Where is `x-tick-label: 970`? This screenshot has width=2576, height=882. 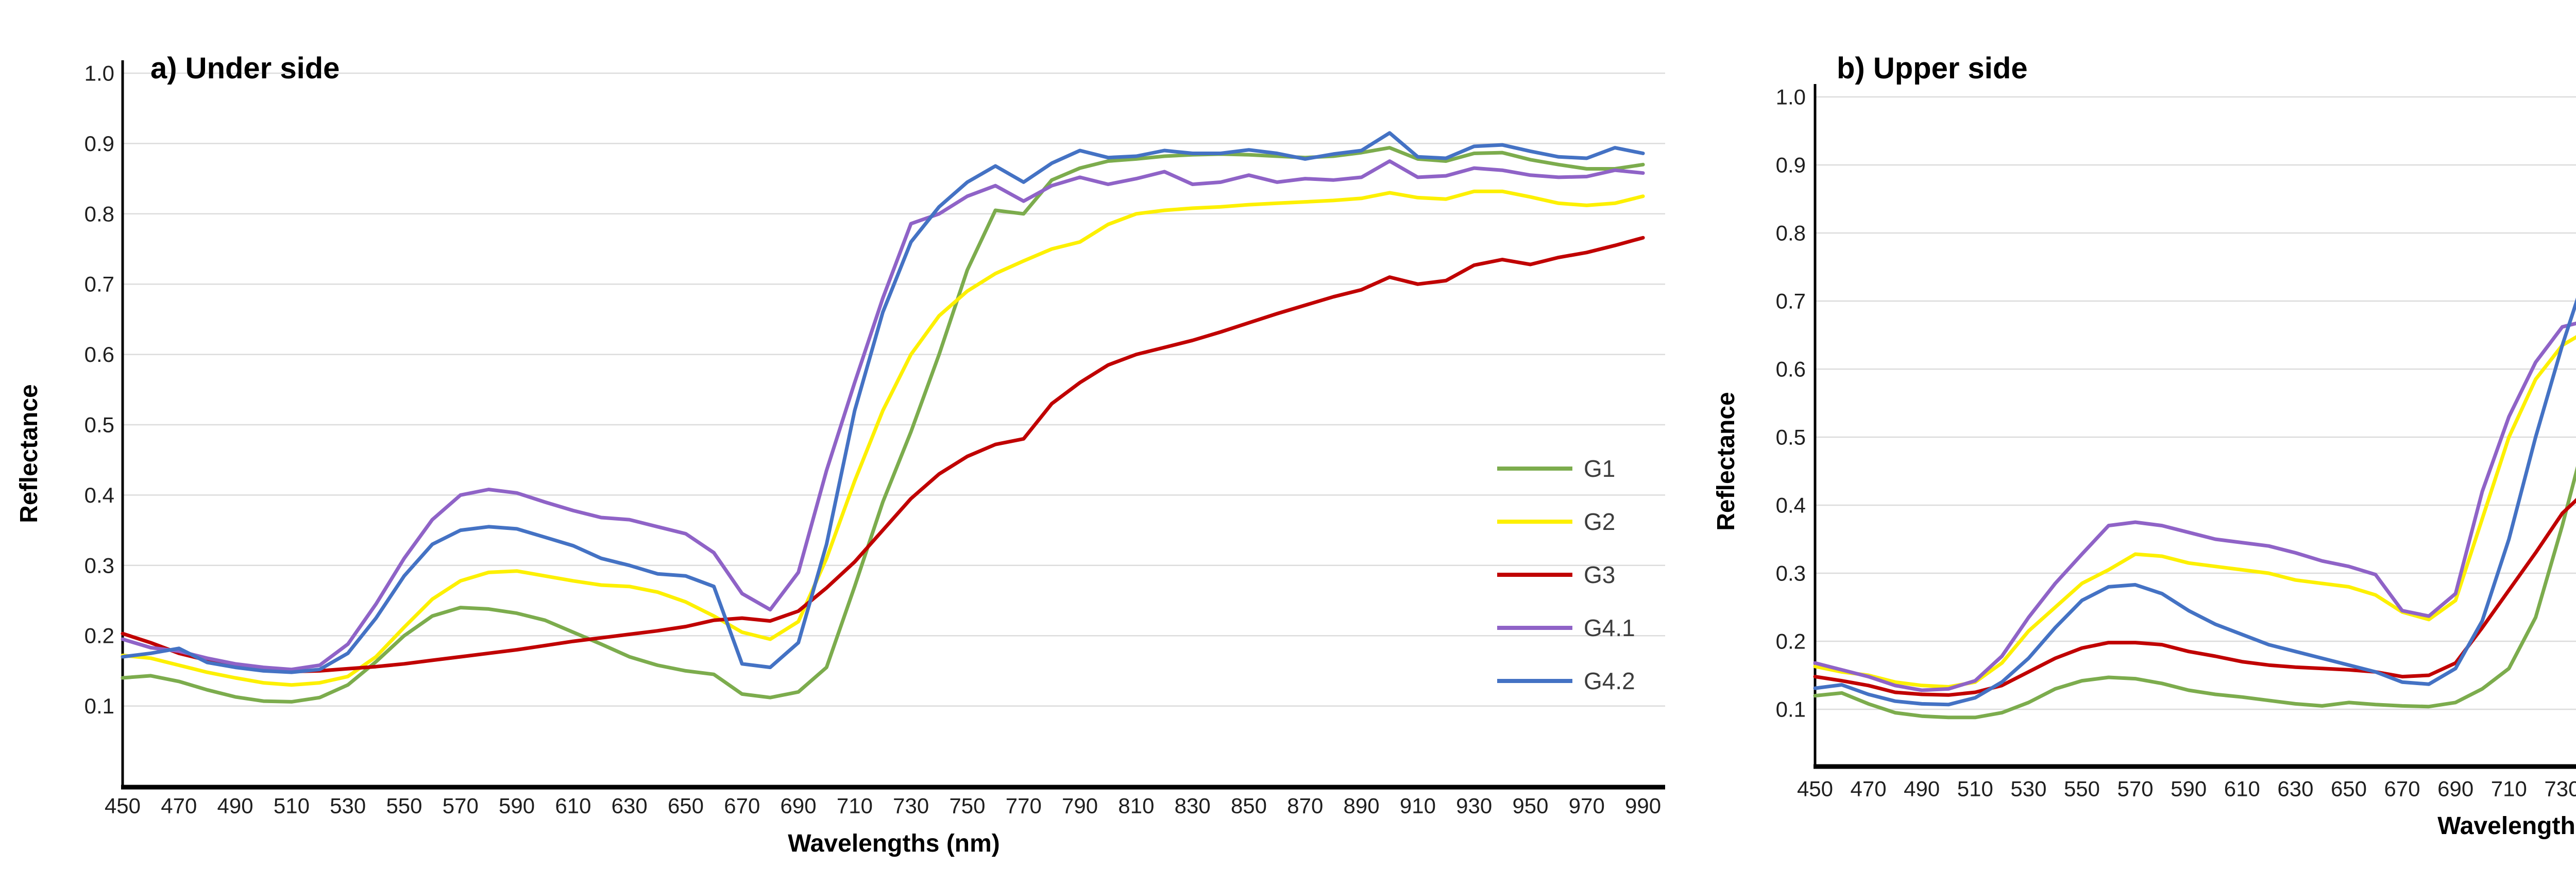 x-tick-label: 970 is located at coordinates (1587, 806).